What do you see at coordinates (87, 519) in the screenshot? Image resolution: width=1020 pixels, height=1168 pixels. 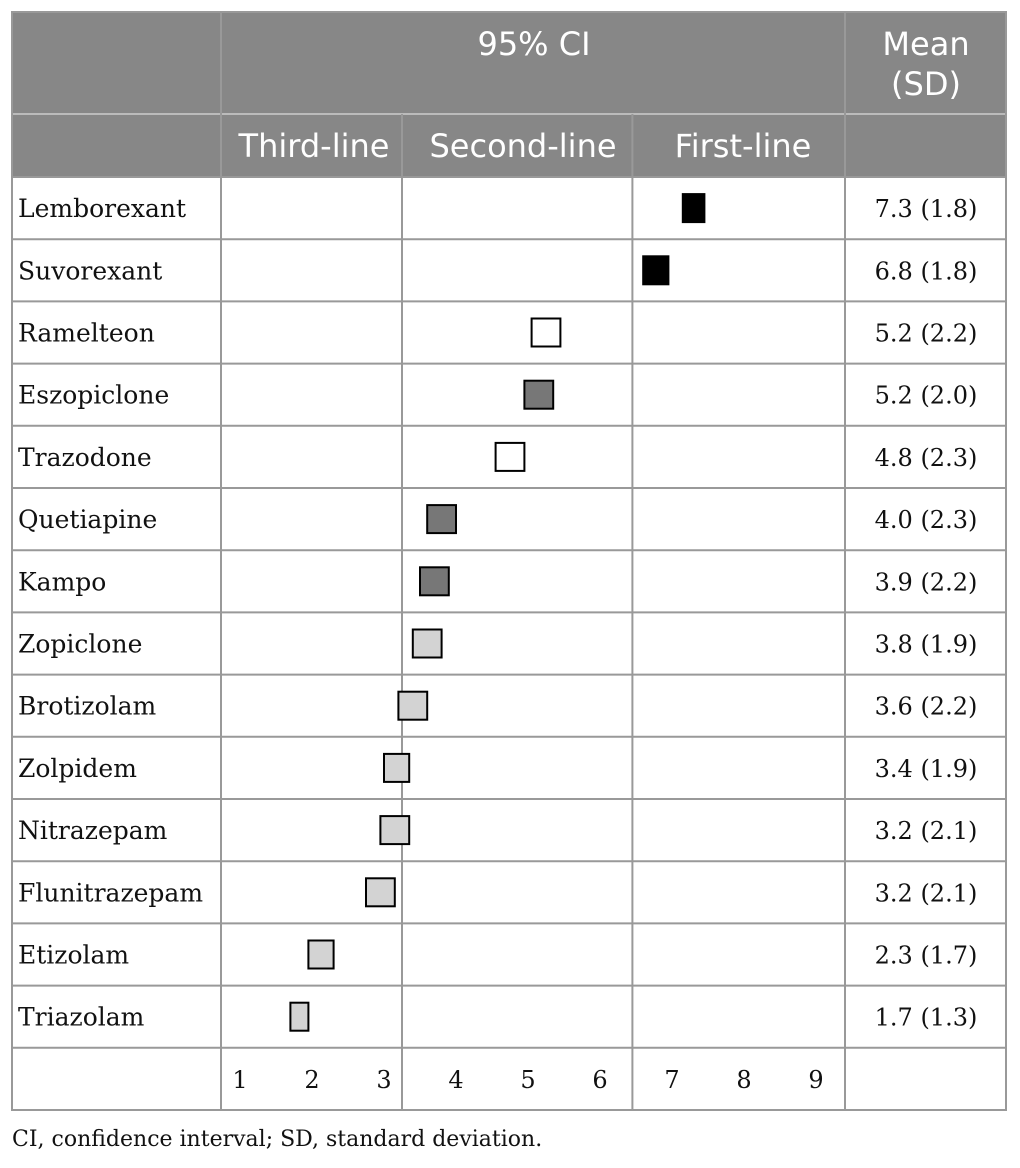 I see `drug-label: Quetiapine` at bounding box center [87, 519].